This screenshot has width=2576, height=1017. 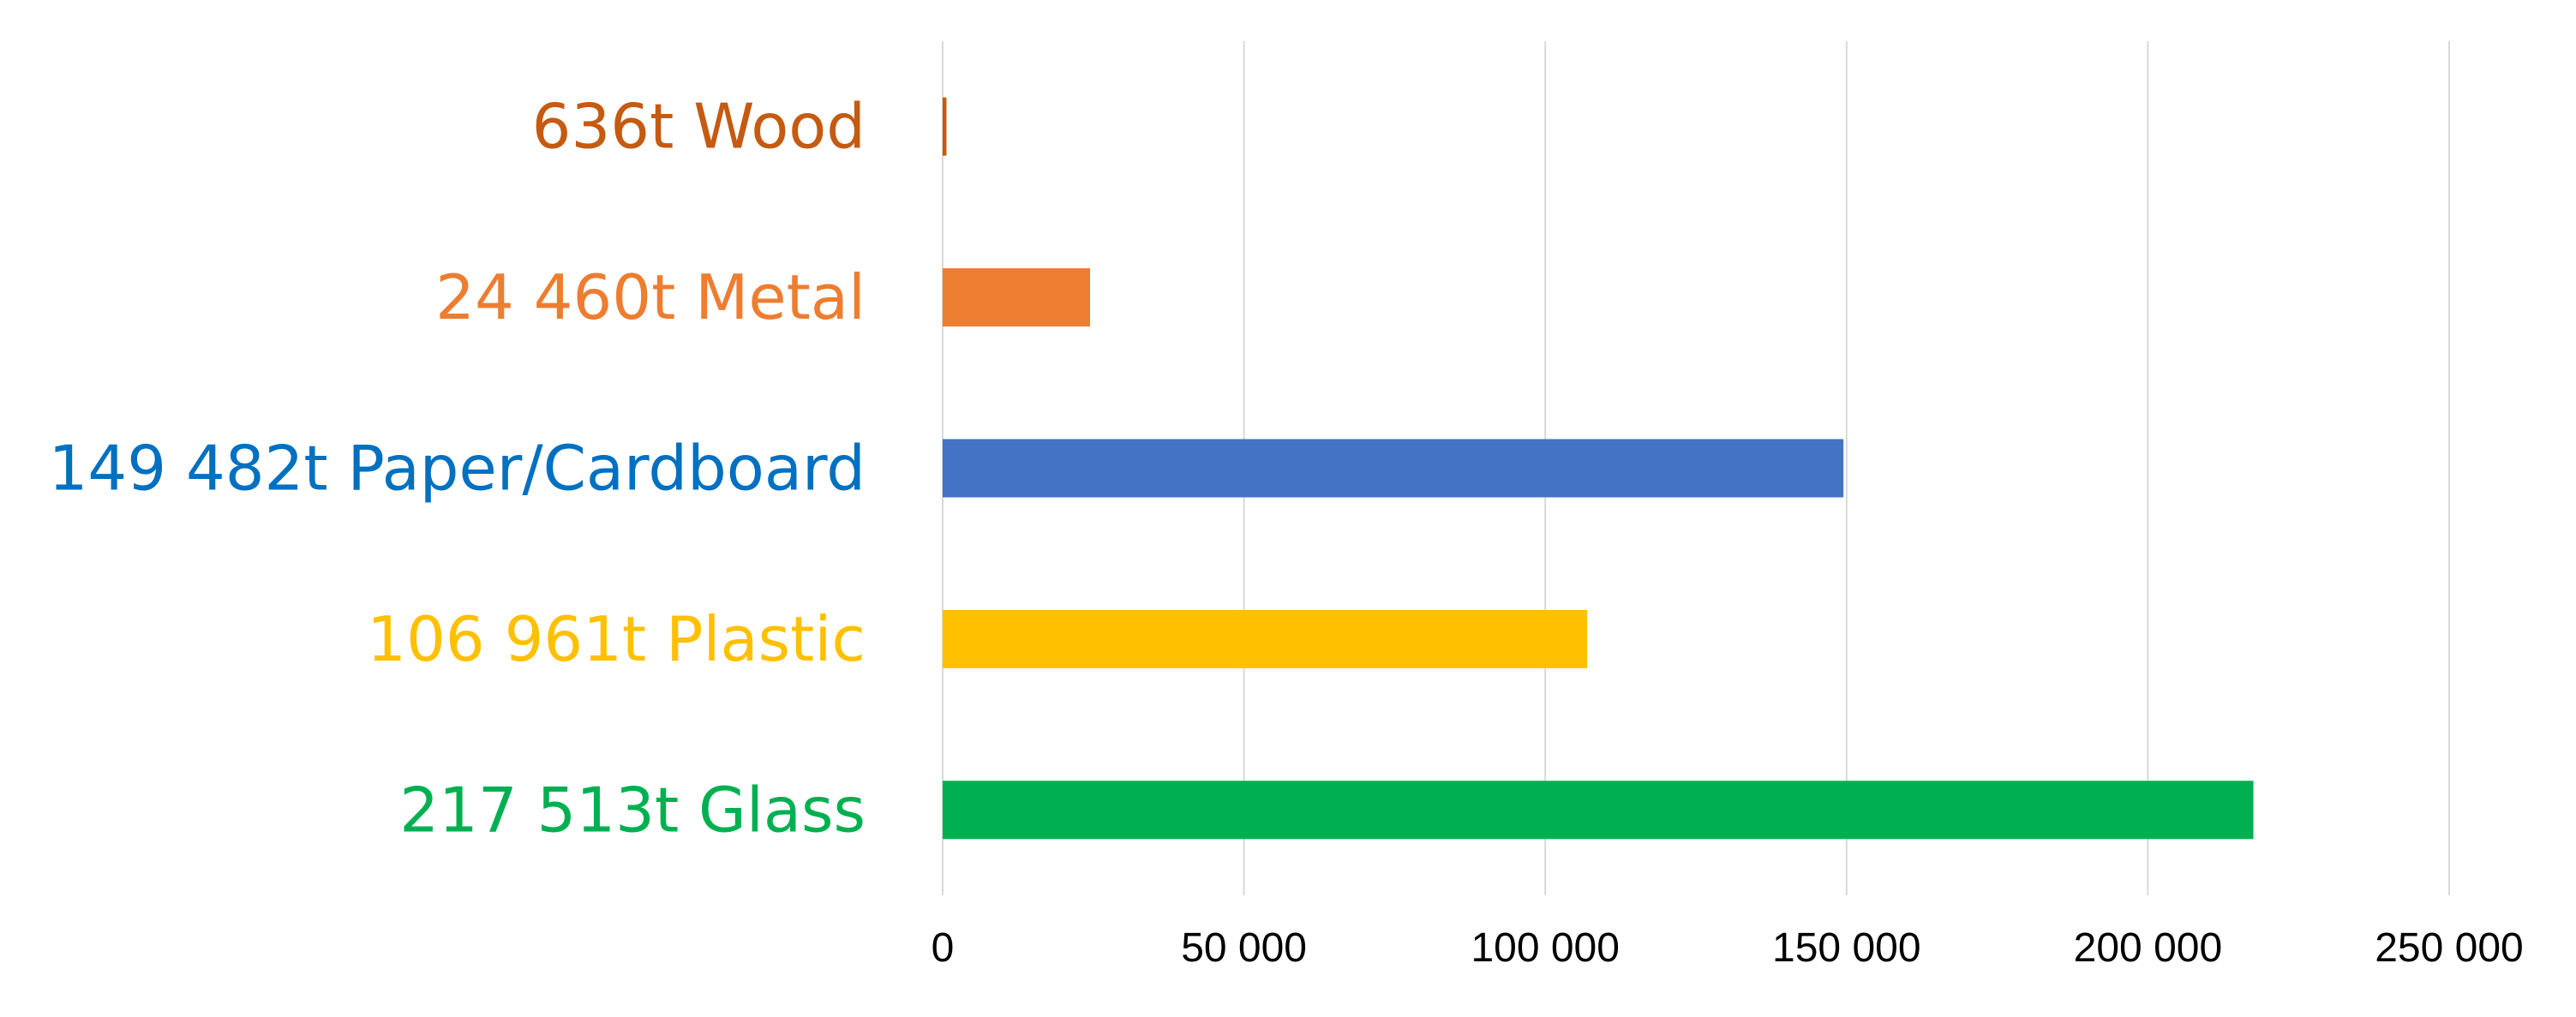 What do you see at coordinates (943, 948) in the screenshot?
I see `x-tick-label: 0` at bounding box center [943, 948].